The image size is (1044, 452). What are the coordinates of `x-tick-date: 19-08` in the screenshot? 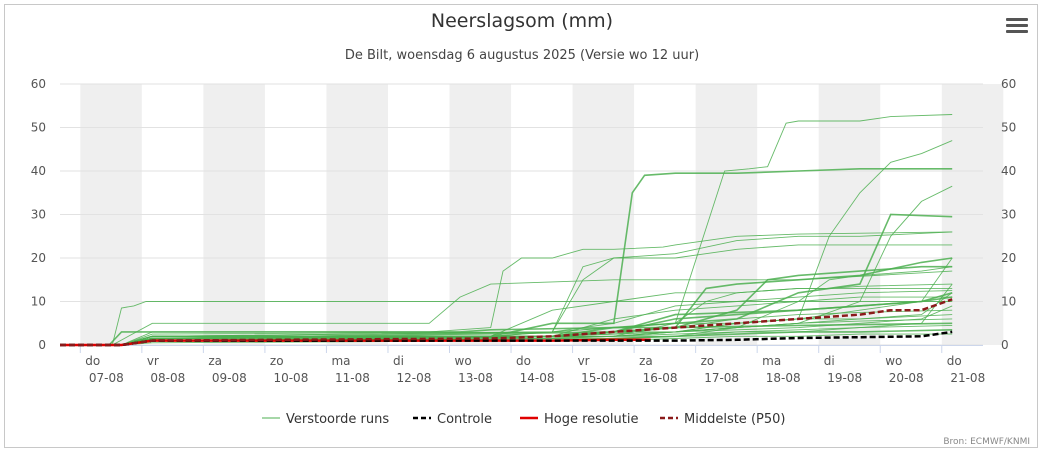 It's located at (844, 378).